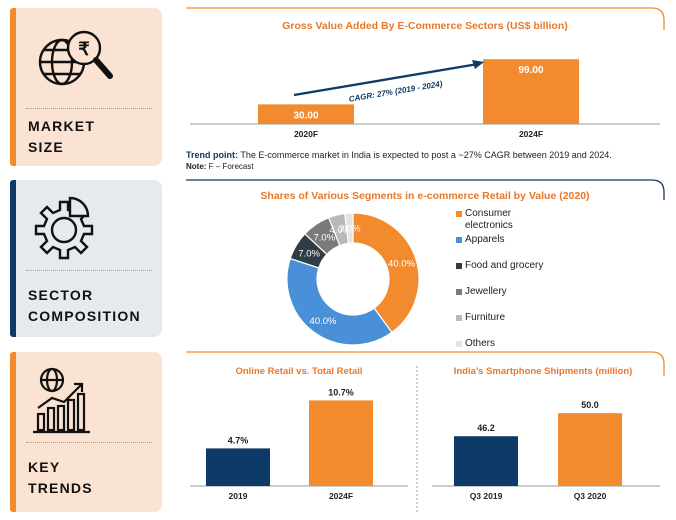 This screenshot has width=676, height=520. I want to click on bar-q3-2019, so click(486, 461).